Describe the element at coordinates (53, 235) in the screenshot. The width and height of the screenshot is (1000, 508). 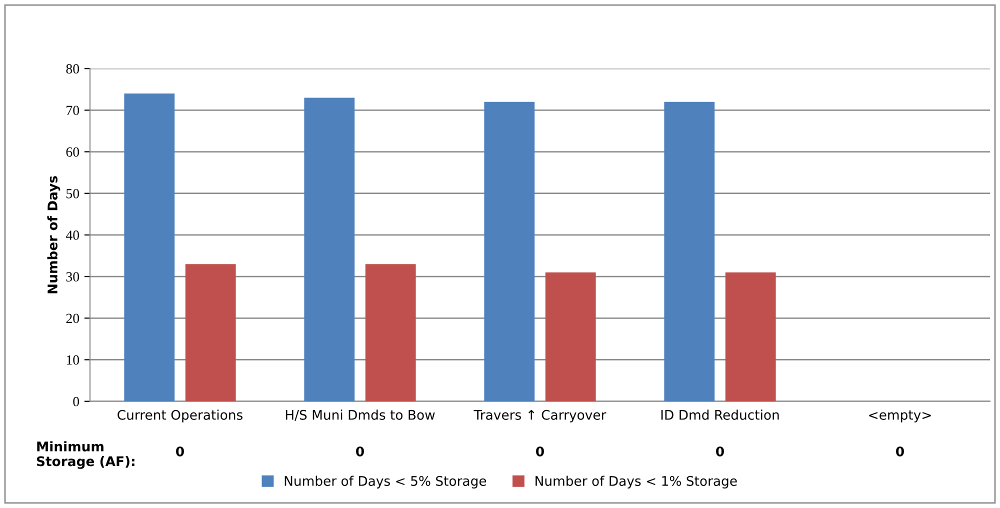
I see `y-axis-title: Number of Days` at that location.